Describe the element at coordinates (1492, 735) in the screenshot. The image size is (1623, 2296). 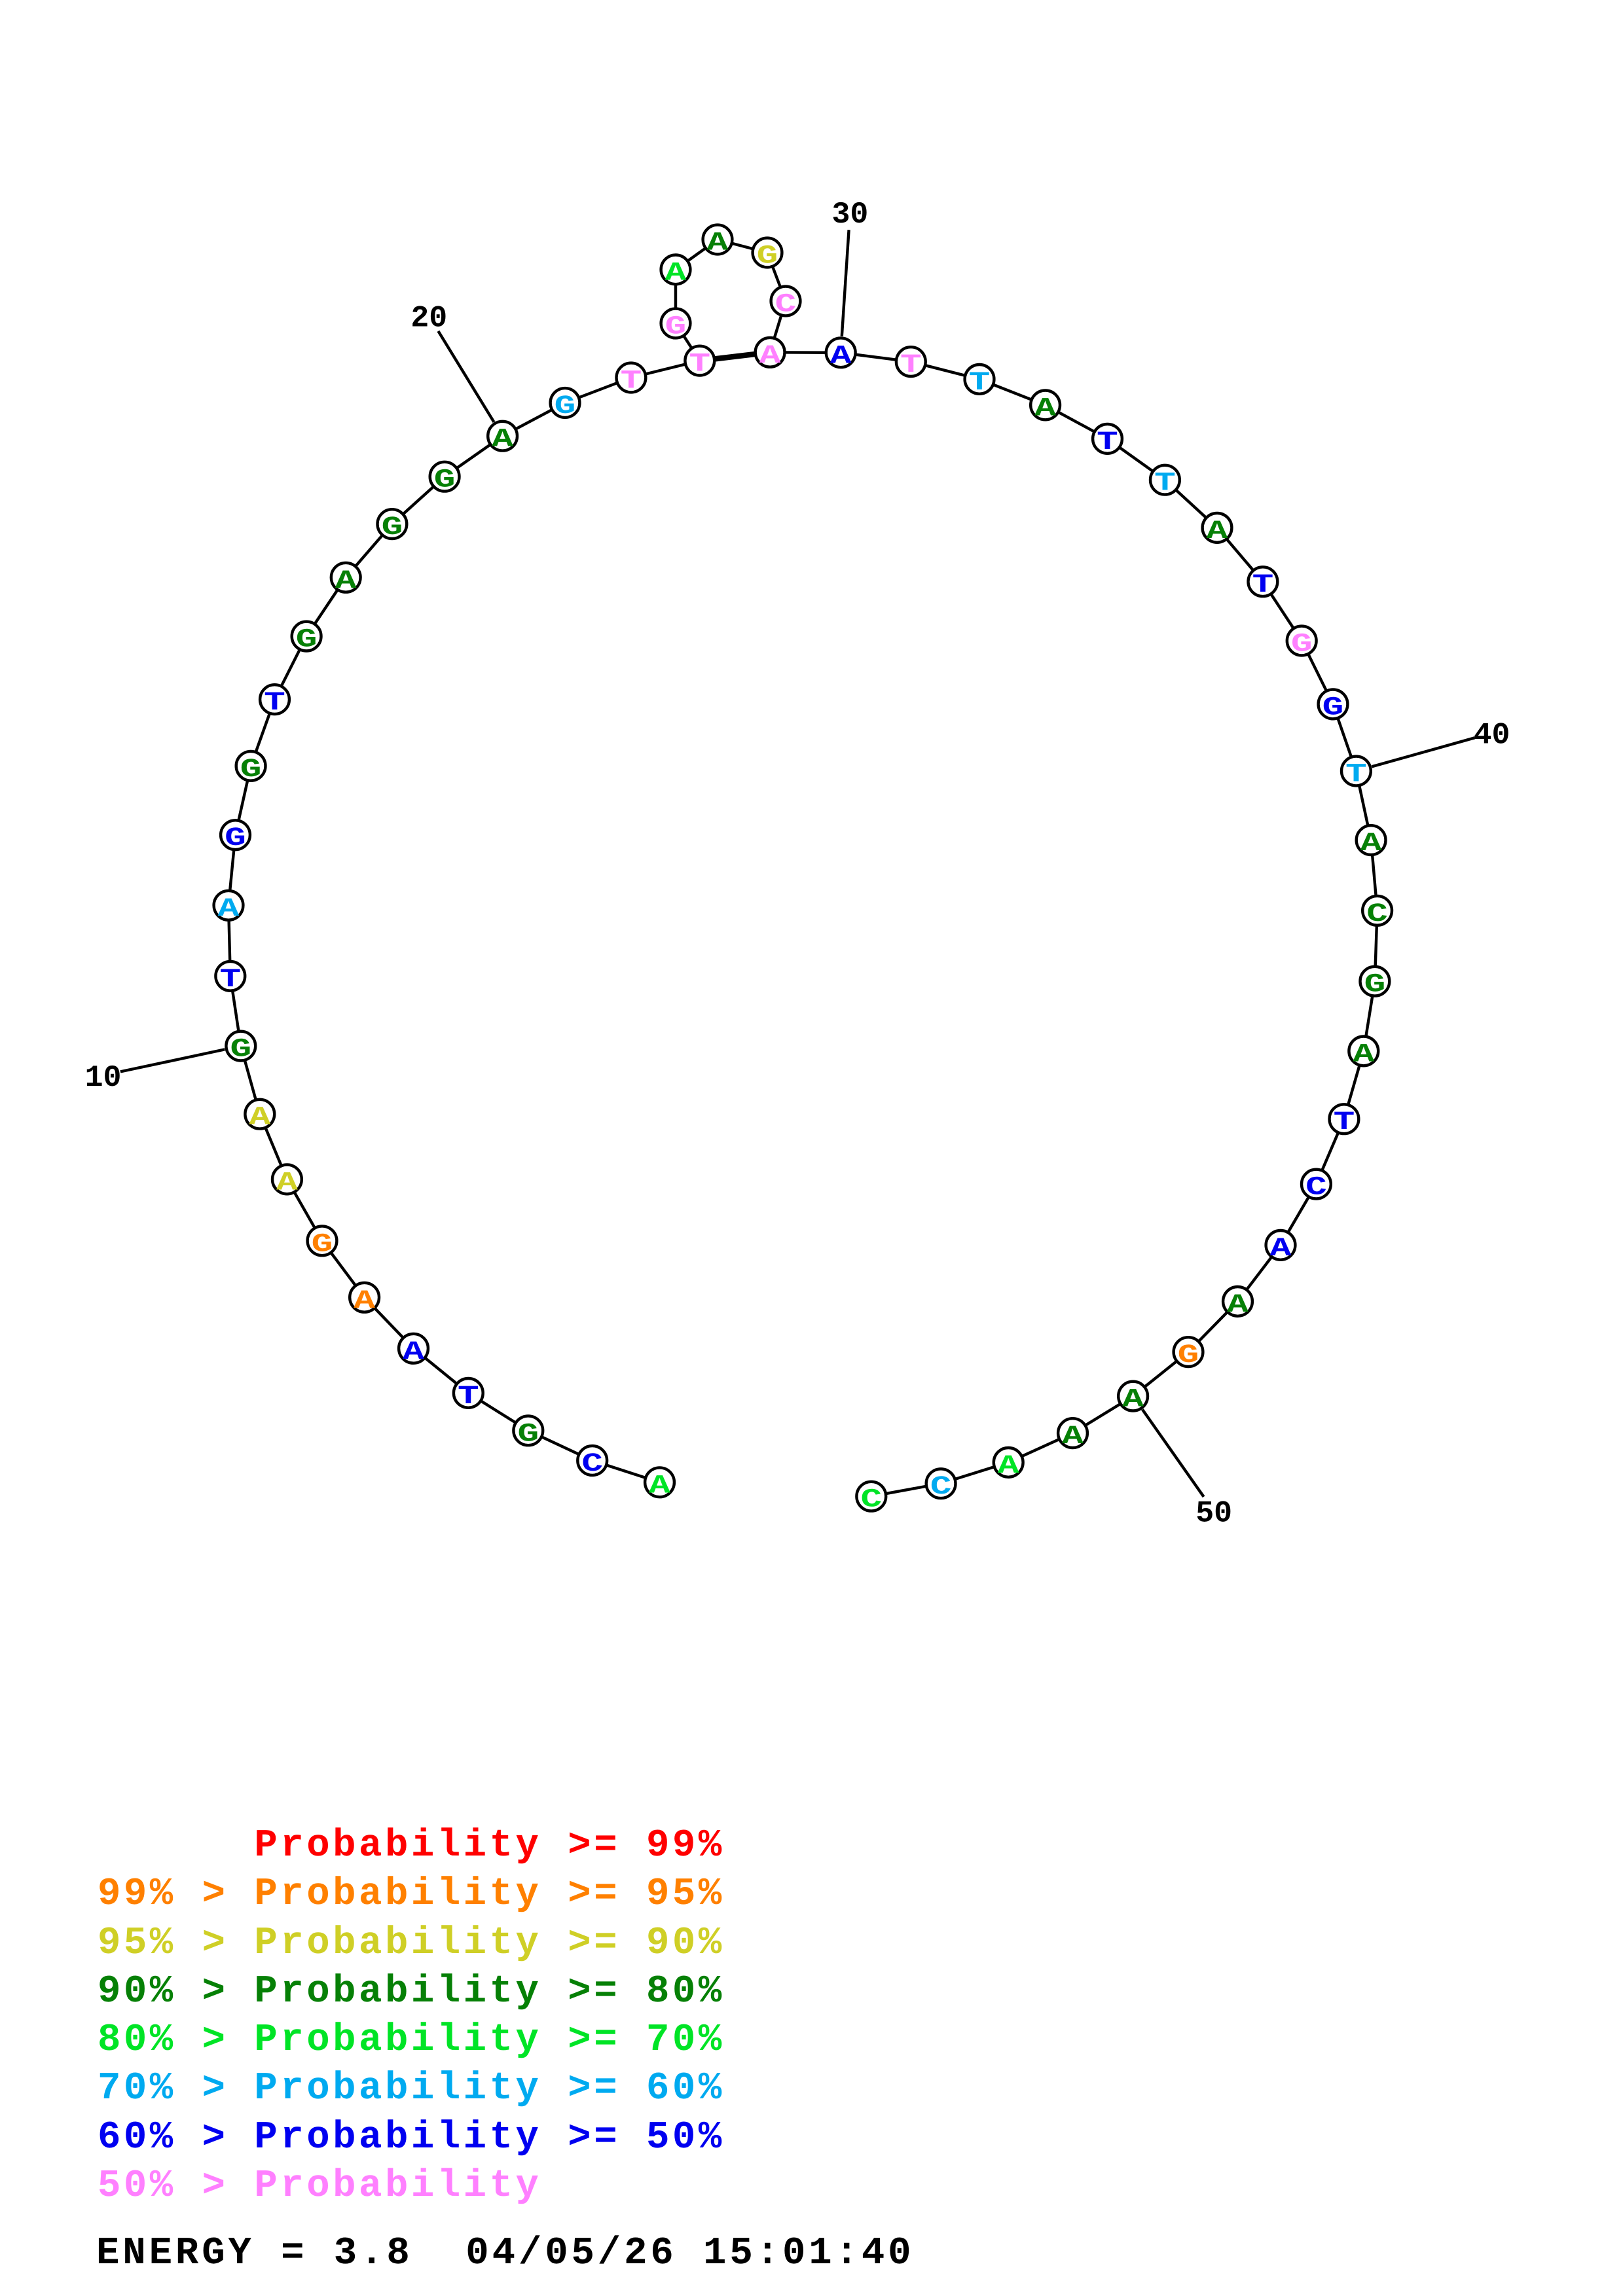
I see `svg-text: 40` at that location.